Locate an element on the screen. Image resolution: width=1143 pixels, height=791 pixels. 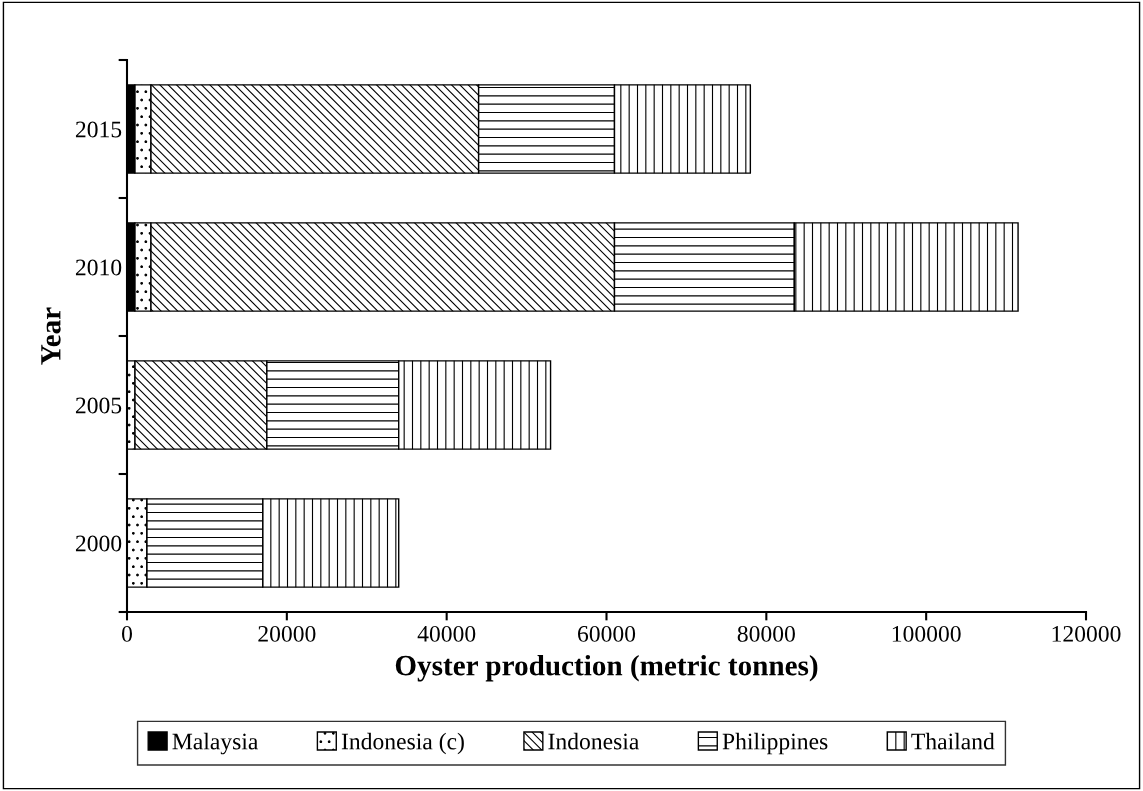
y-tick-label: 2000 is located at coordinates (98, 543).